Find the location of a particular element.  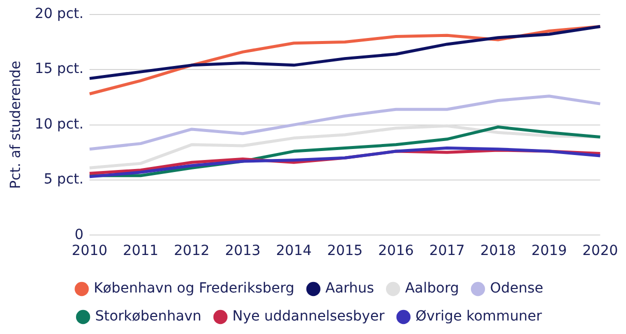

legend-label: Aalborg is located at coordinates (432, 288).